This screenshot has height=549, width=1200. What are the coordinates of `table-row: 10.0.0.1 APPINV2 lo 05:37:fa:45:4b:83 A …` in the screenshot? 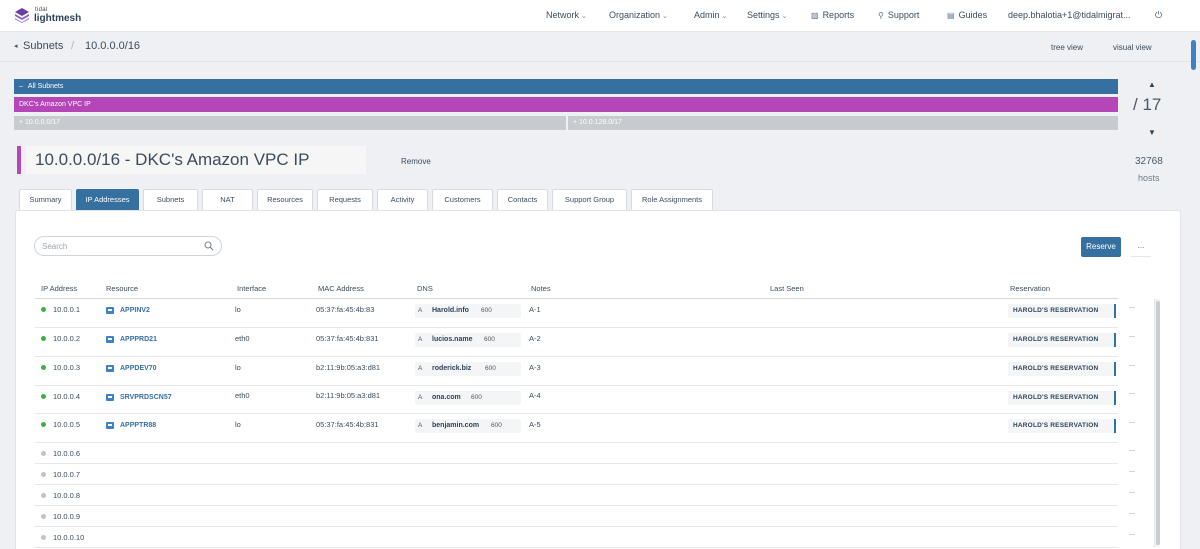 It's located at (585, 313).